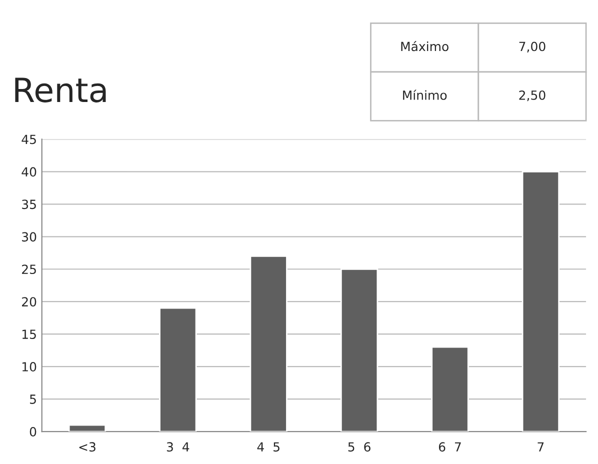 The width and height of the screenshot is (598, 464). I want to click on chart-title: Renta, so click(60, 90).